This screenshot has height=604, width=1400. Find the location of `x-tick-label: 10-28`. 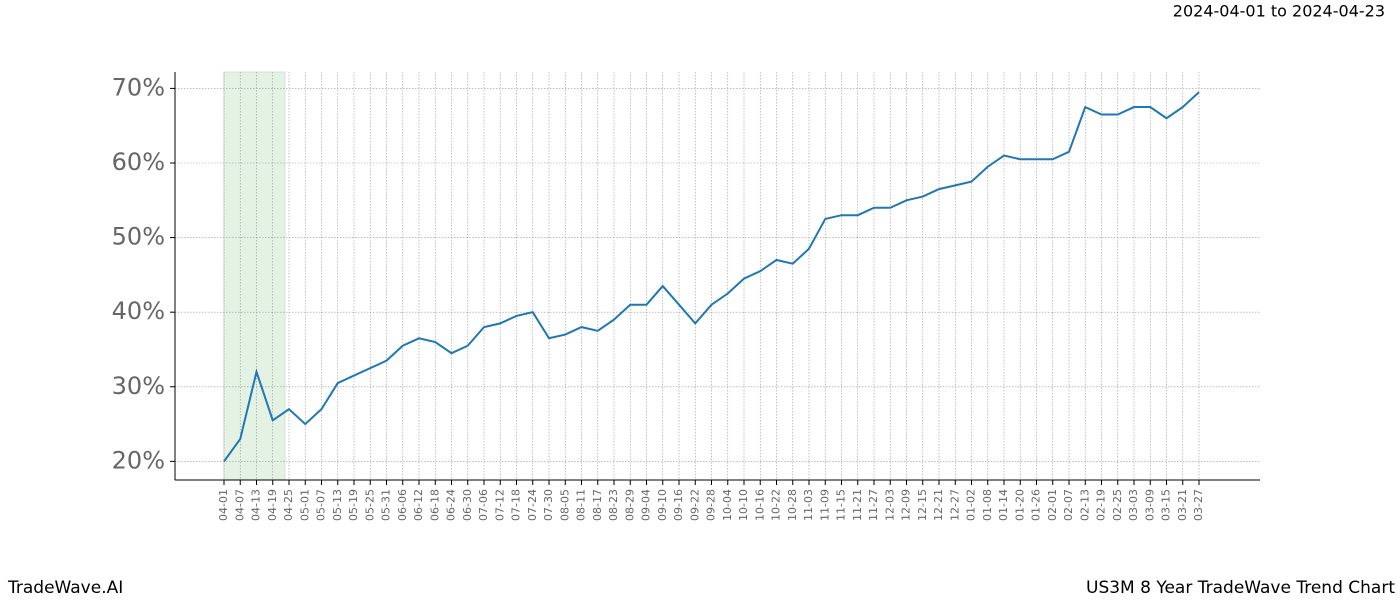

x-tick-label: 10-28 is located at coordinates (792, 505).